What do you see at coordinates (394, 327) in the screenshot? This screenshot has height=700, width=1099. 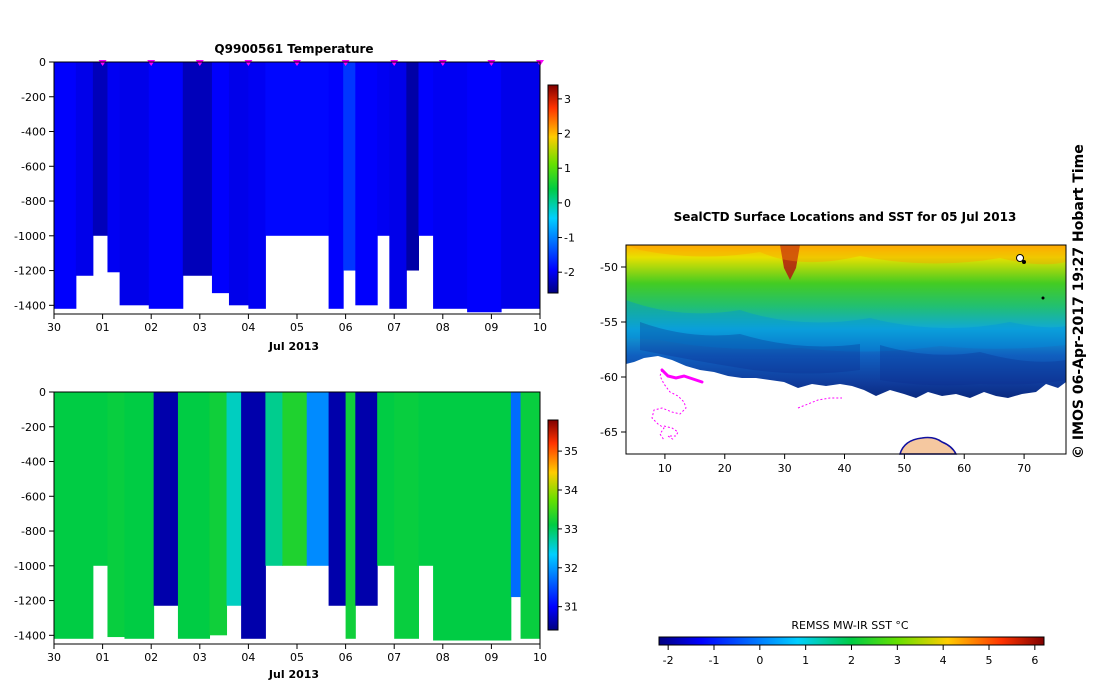 I see `temperature-x-tick-label: 07` at bounding box center [394, 327].